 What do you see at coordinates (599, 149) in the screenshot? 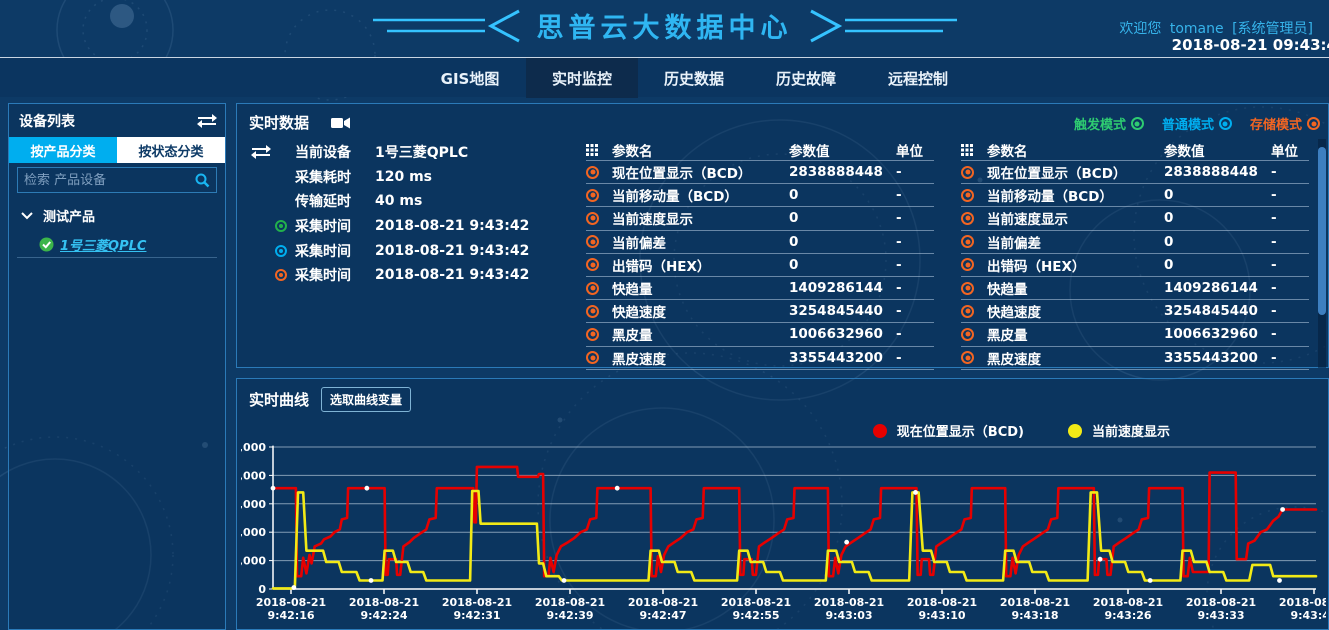
I see `grid-icon` at bounding box center [599, 149].